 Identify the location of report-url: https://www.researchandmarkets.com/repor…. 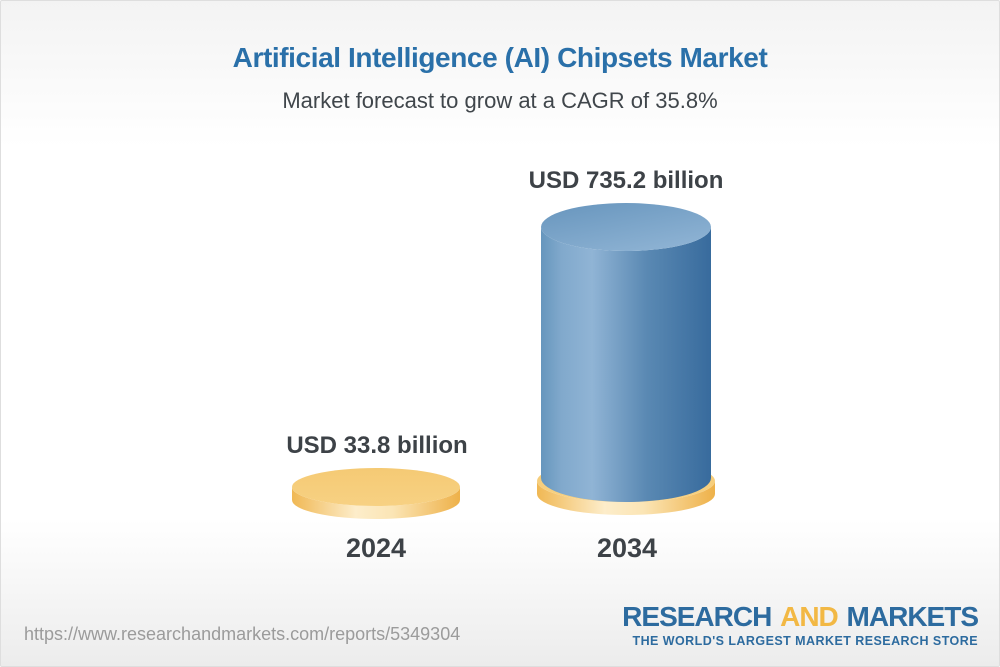
(242, 634).